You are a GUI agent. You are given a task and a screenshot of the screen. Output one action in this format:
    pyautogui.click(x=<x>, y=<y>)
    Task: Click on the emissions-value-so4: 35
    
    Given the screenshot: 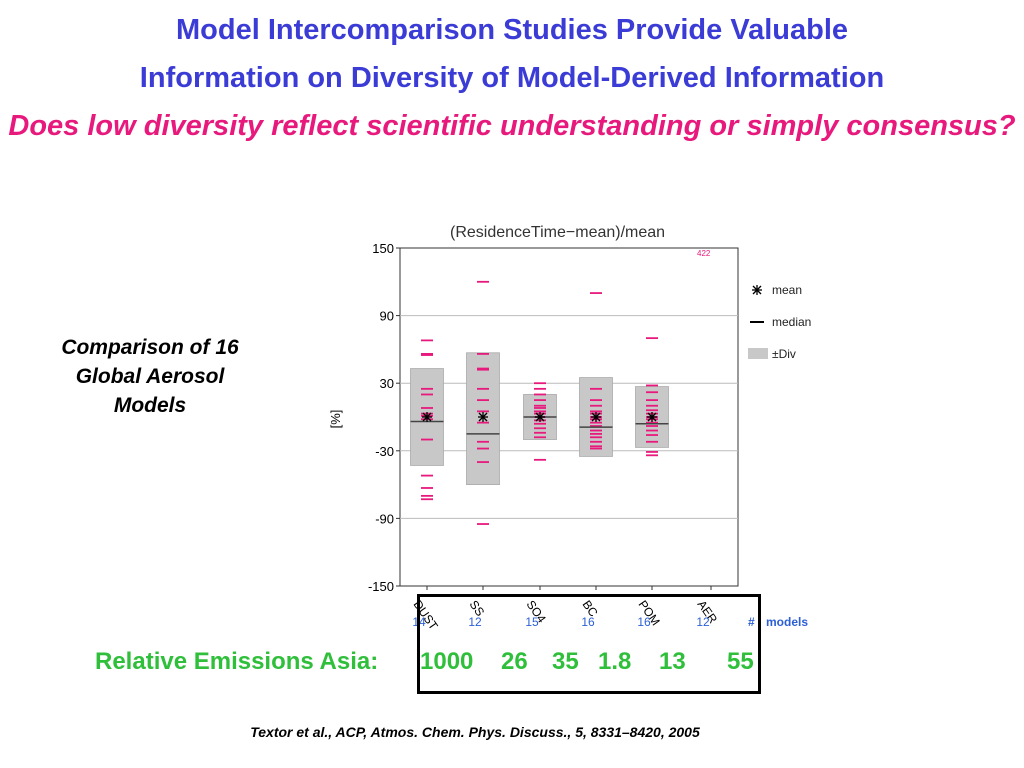 What is the action you would take?
    pyautogui.click(x=565, y=661)
    